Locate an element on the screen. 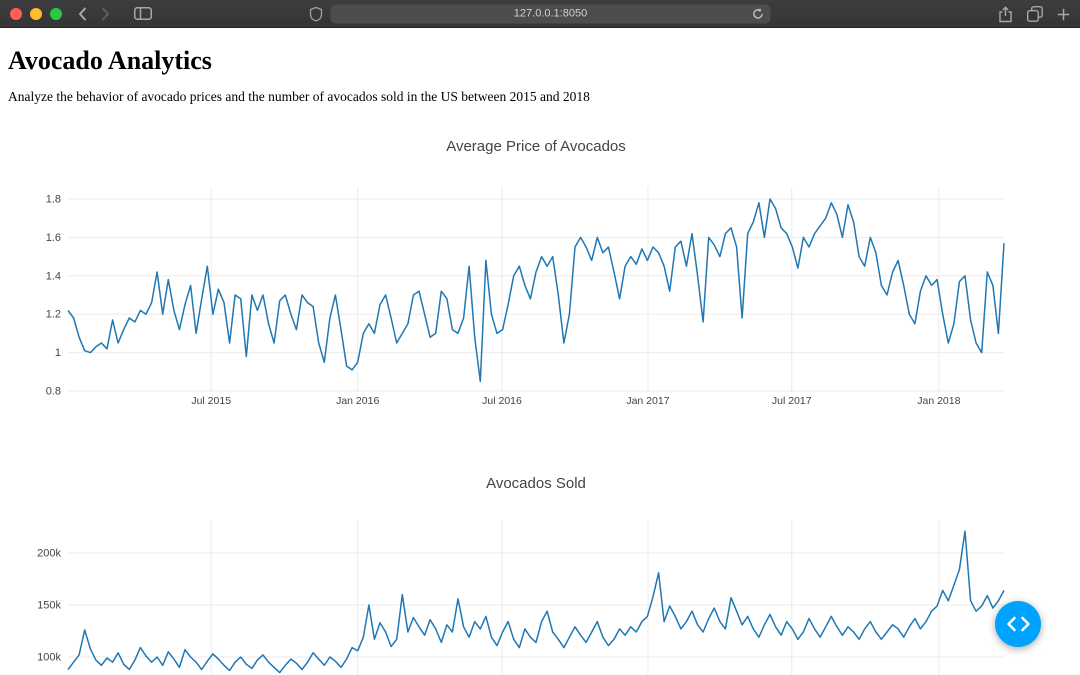 This screenshot has height=675, width=1080. share-icon is located at coordinates (1005, 13).